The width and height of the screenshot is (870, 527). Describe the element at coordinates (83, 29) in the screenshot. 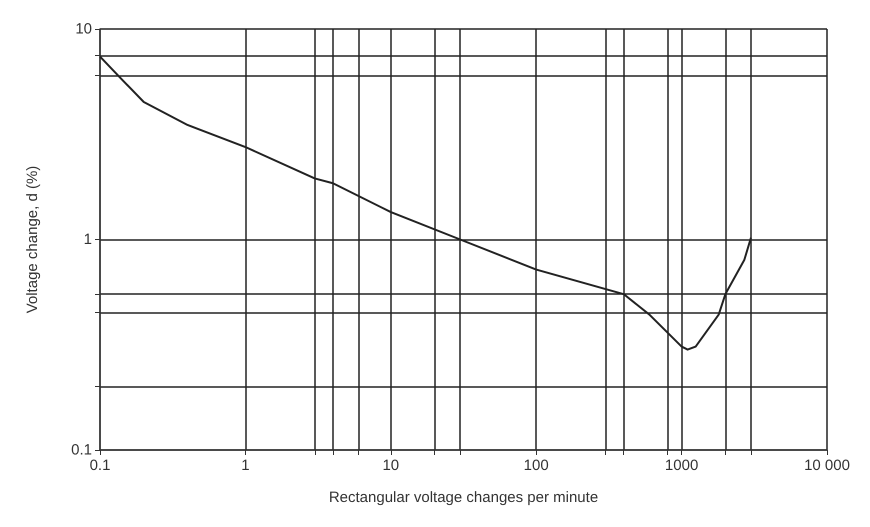

I see `y-tick-label: 10` at that location.